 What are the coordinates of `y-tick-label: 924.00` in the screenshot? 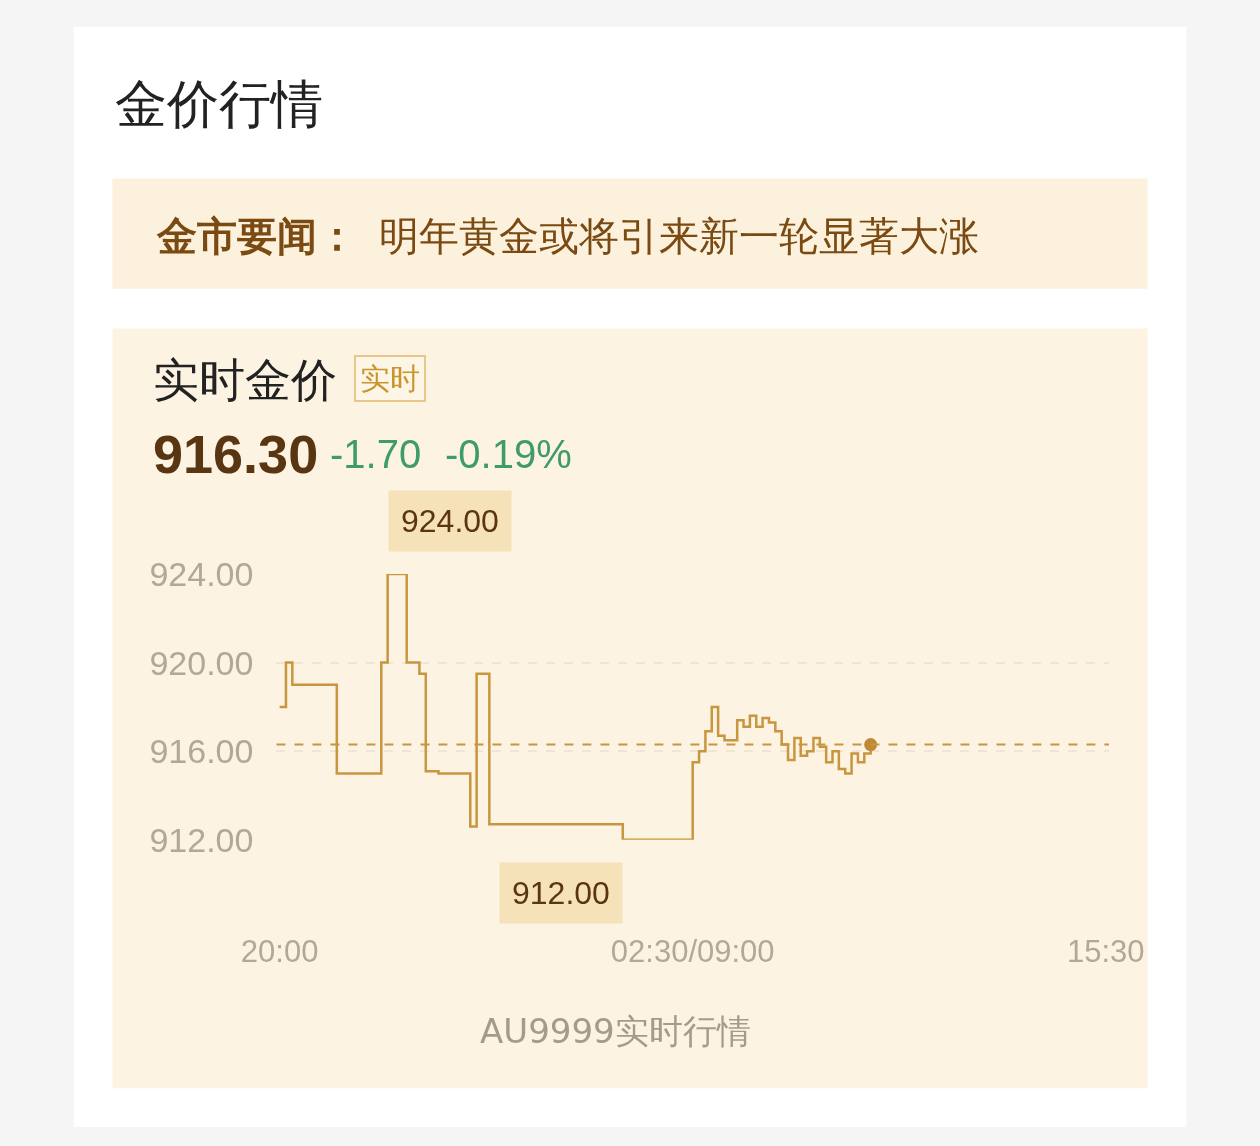 It's located at (201, 573).